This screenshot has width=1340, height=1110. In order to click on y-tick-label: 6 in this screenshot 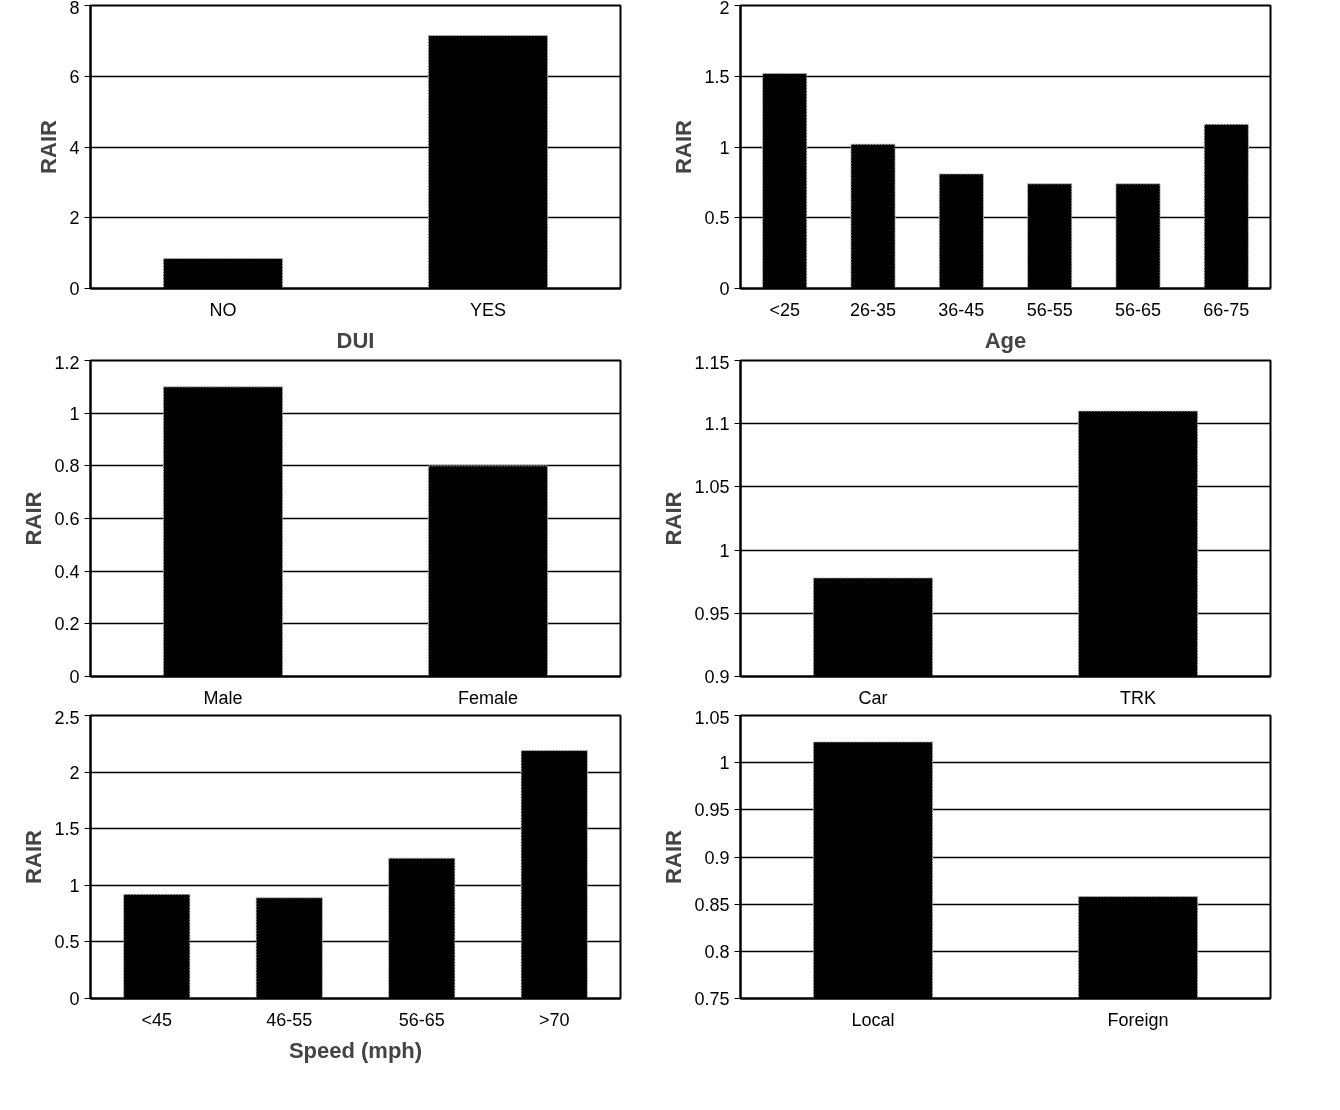, I will do `click(74, 76)`.